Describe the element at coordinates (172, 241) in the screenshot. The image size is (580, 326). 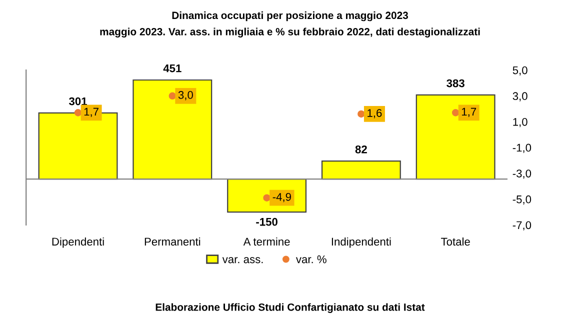
I see `x-tick-label: Permanenti` at that location.